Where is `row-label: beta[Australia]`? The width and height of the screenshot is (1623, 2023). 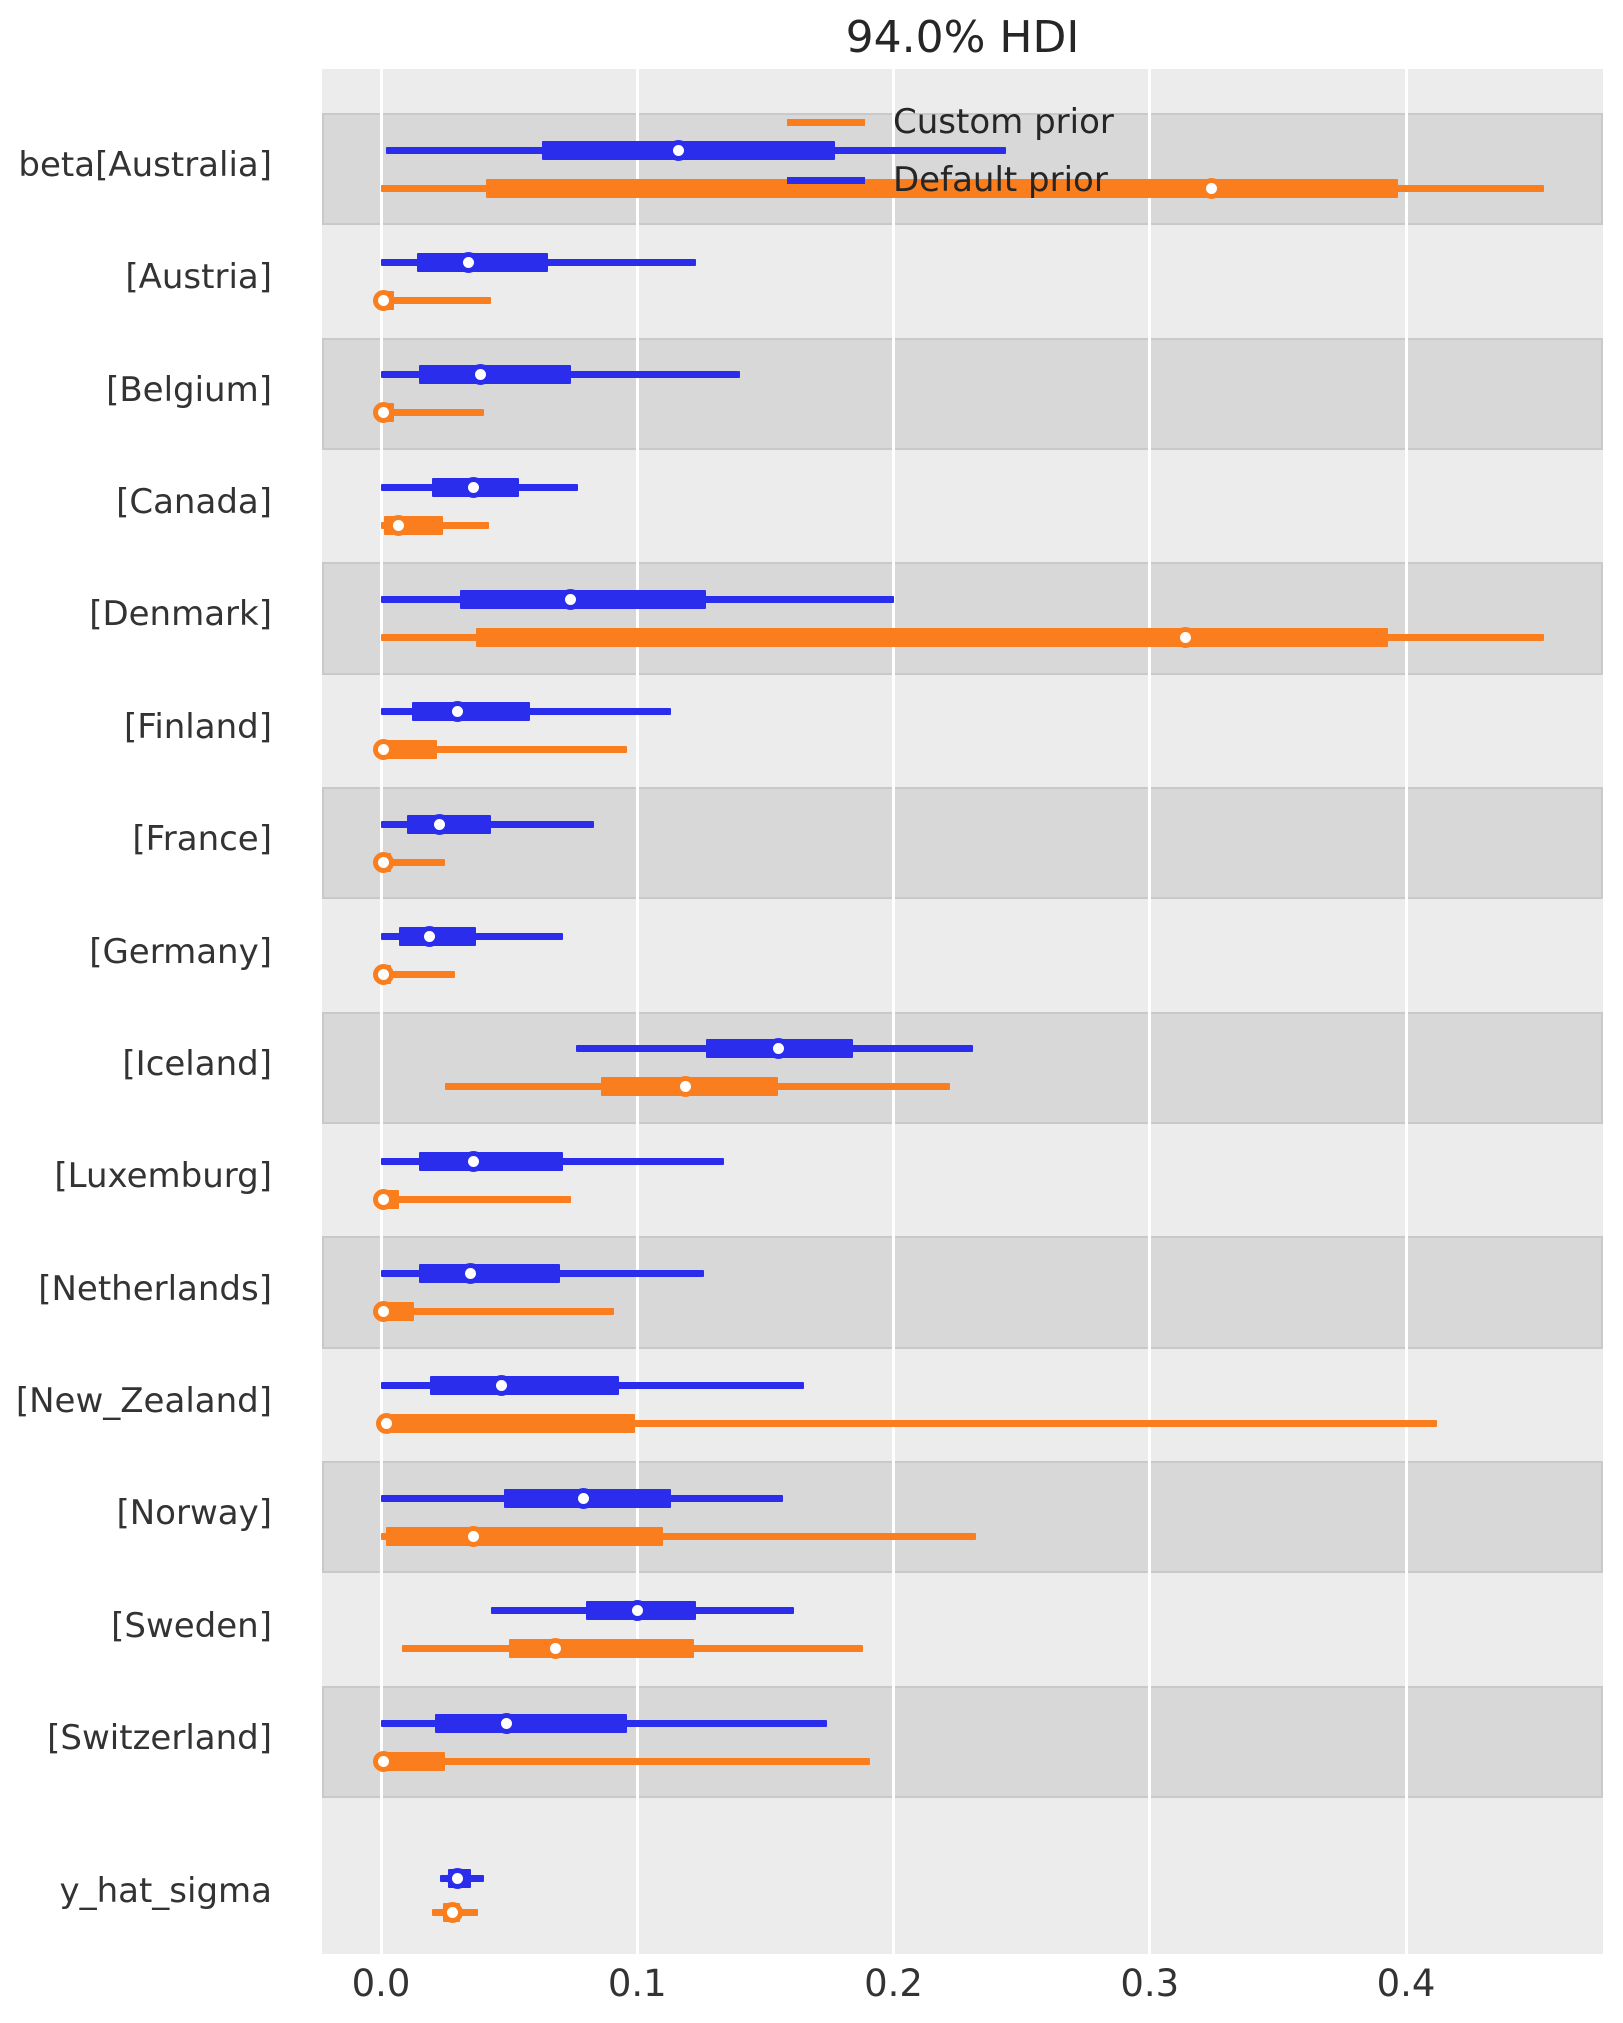 row-label: beta[Australia] is located at coordinates (145, 165).